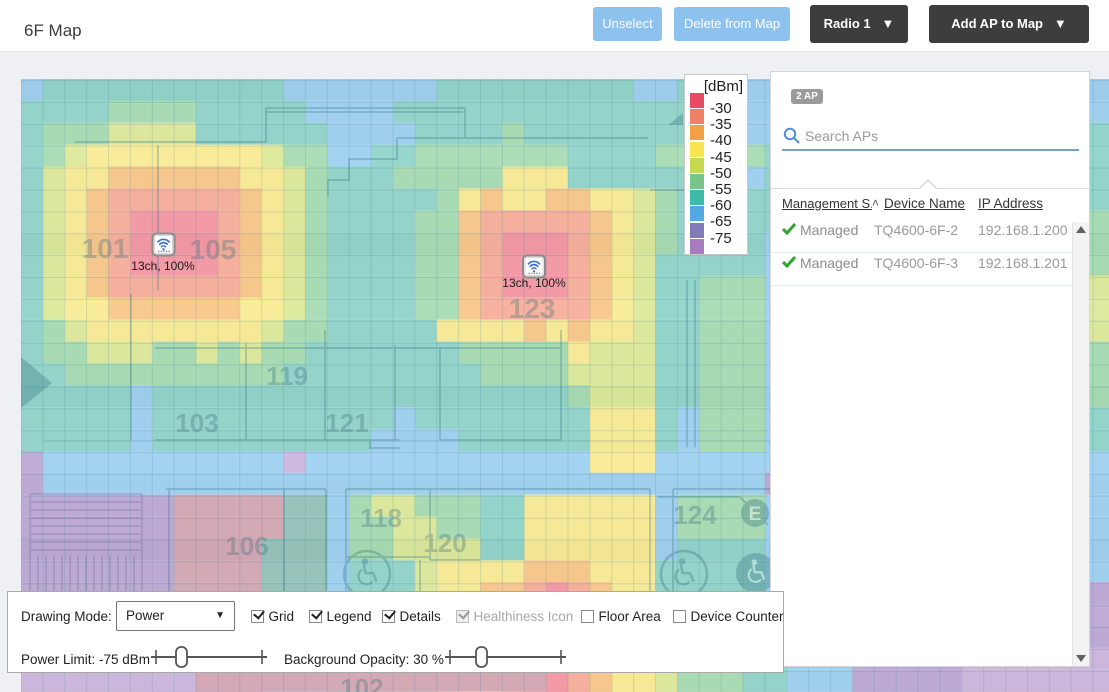 The height and width of the screenshot is (692, 1109). What do you see at coordinates (444, 543) in the screenshot?
I see `svg-text: 120` at bounding box center [444, 543].